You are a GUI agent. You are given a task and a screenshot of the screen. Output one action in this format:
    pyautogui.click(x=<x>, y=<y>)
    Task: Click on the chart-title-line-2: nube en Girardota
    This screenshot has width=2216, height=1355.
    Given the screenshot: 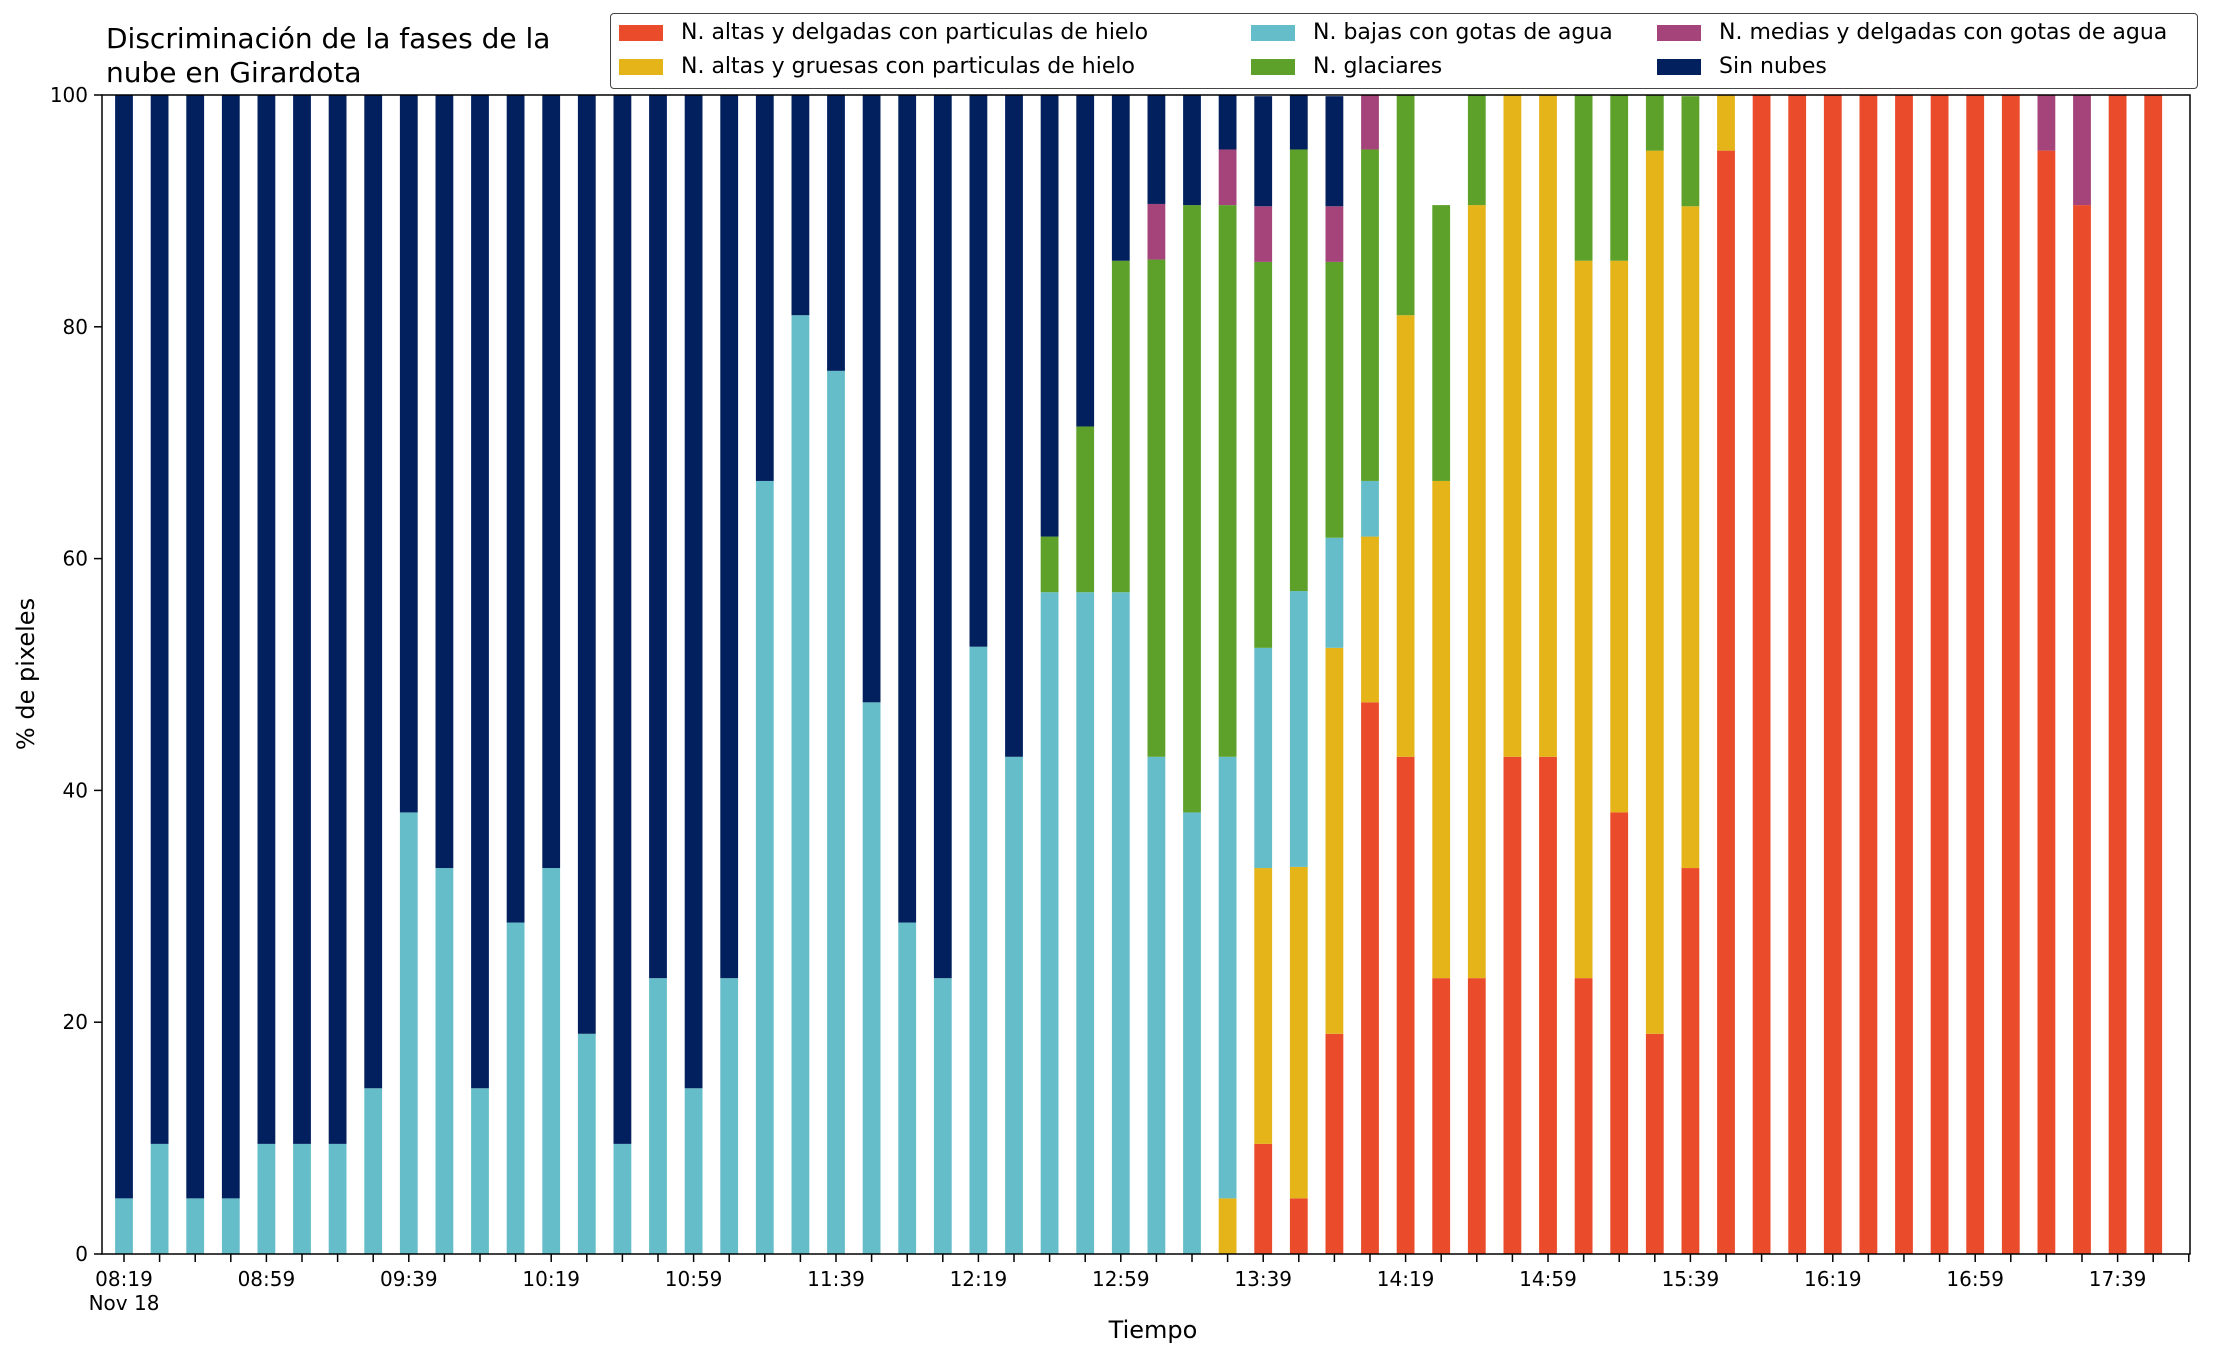 What is the action you would take?
    pyautogui.click(x=234, y=72)
    